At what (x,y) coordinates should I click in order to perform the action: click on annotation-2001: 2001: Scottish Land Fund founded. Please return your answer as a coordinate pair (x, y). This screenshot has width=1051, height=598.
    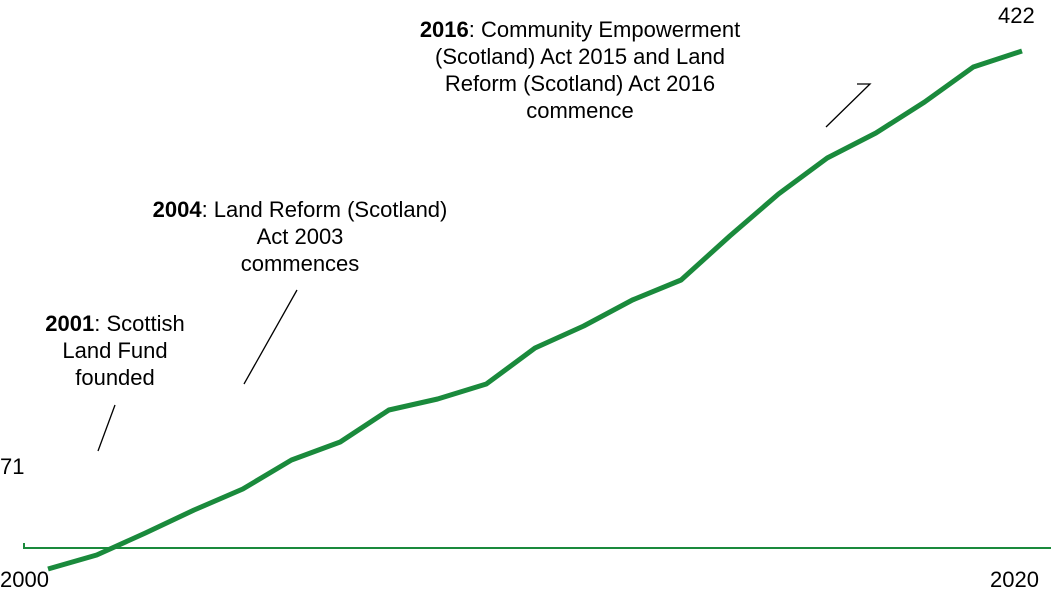
    Looking at the image, I should click on (115, 350).